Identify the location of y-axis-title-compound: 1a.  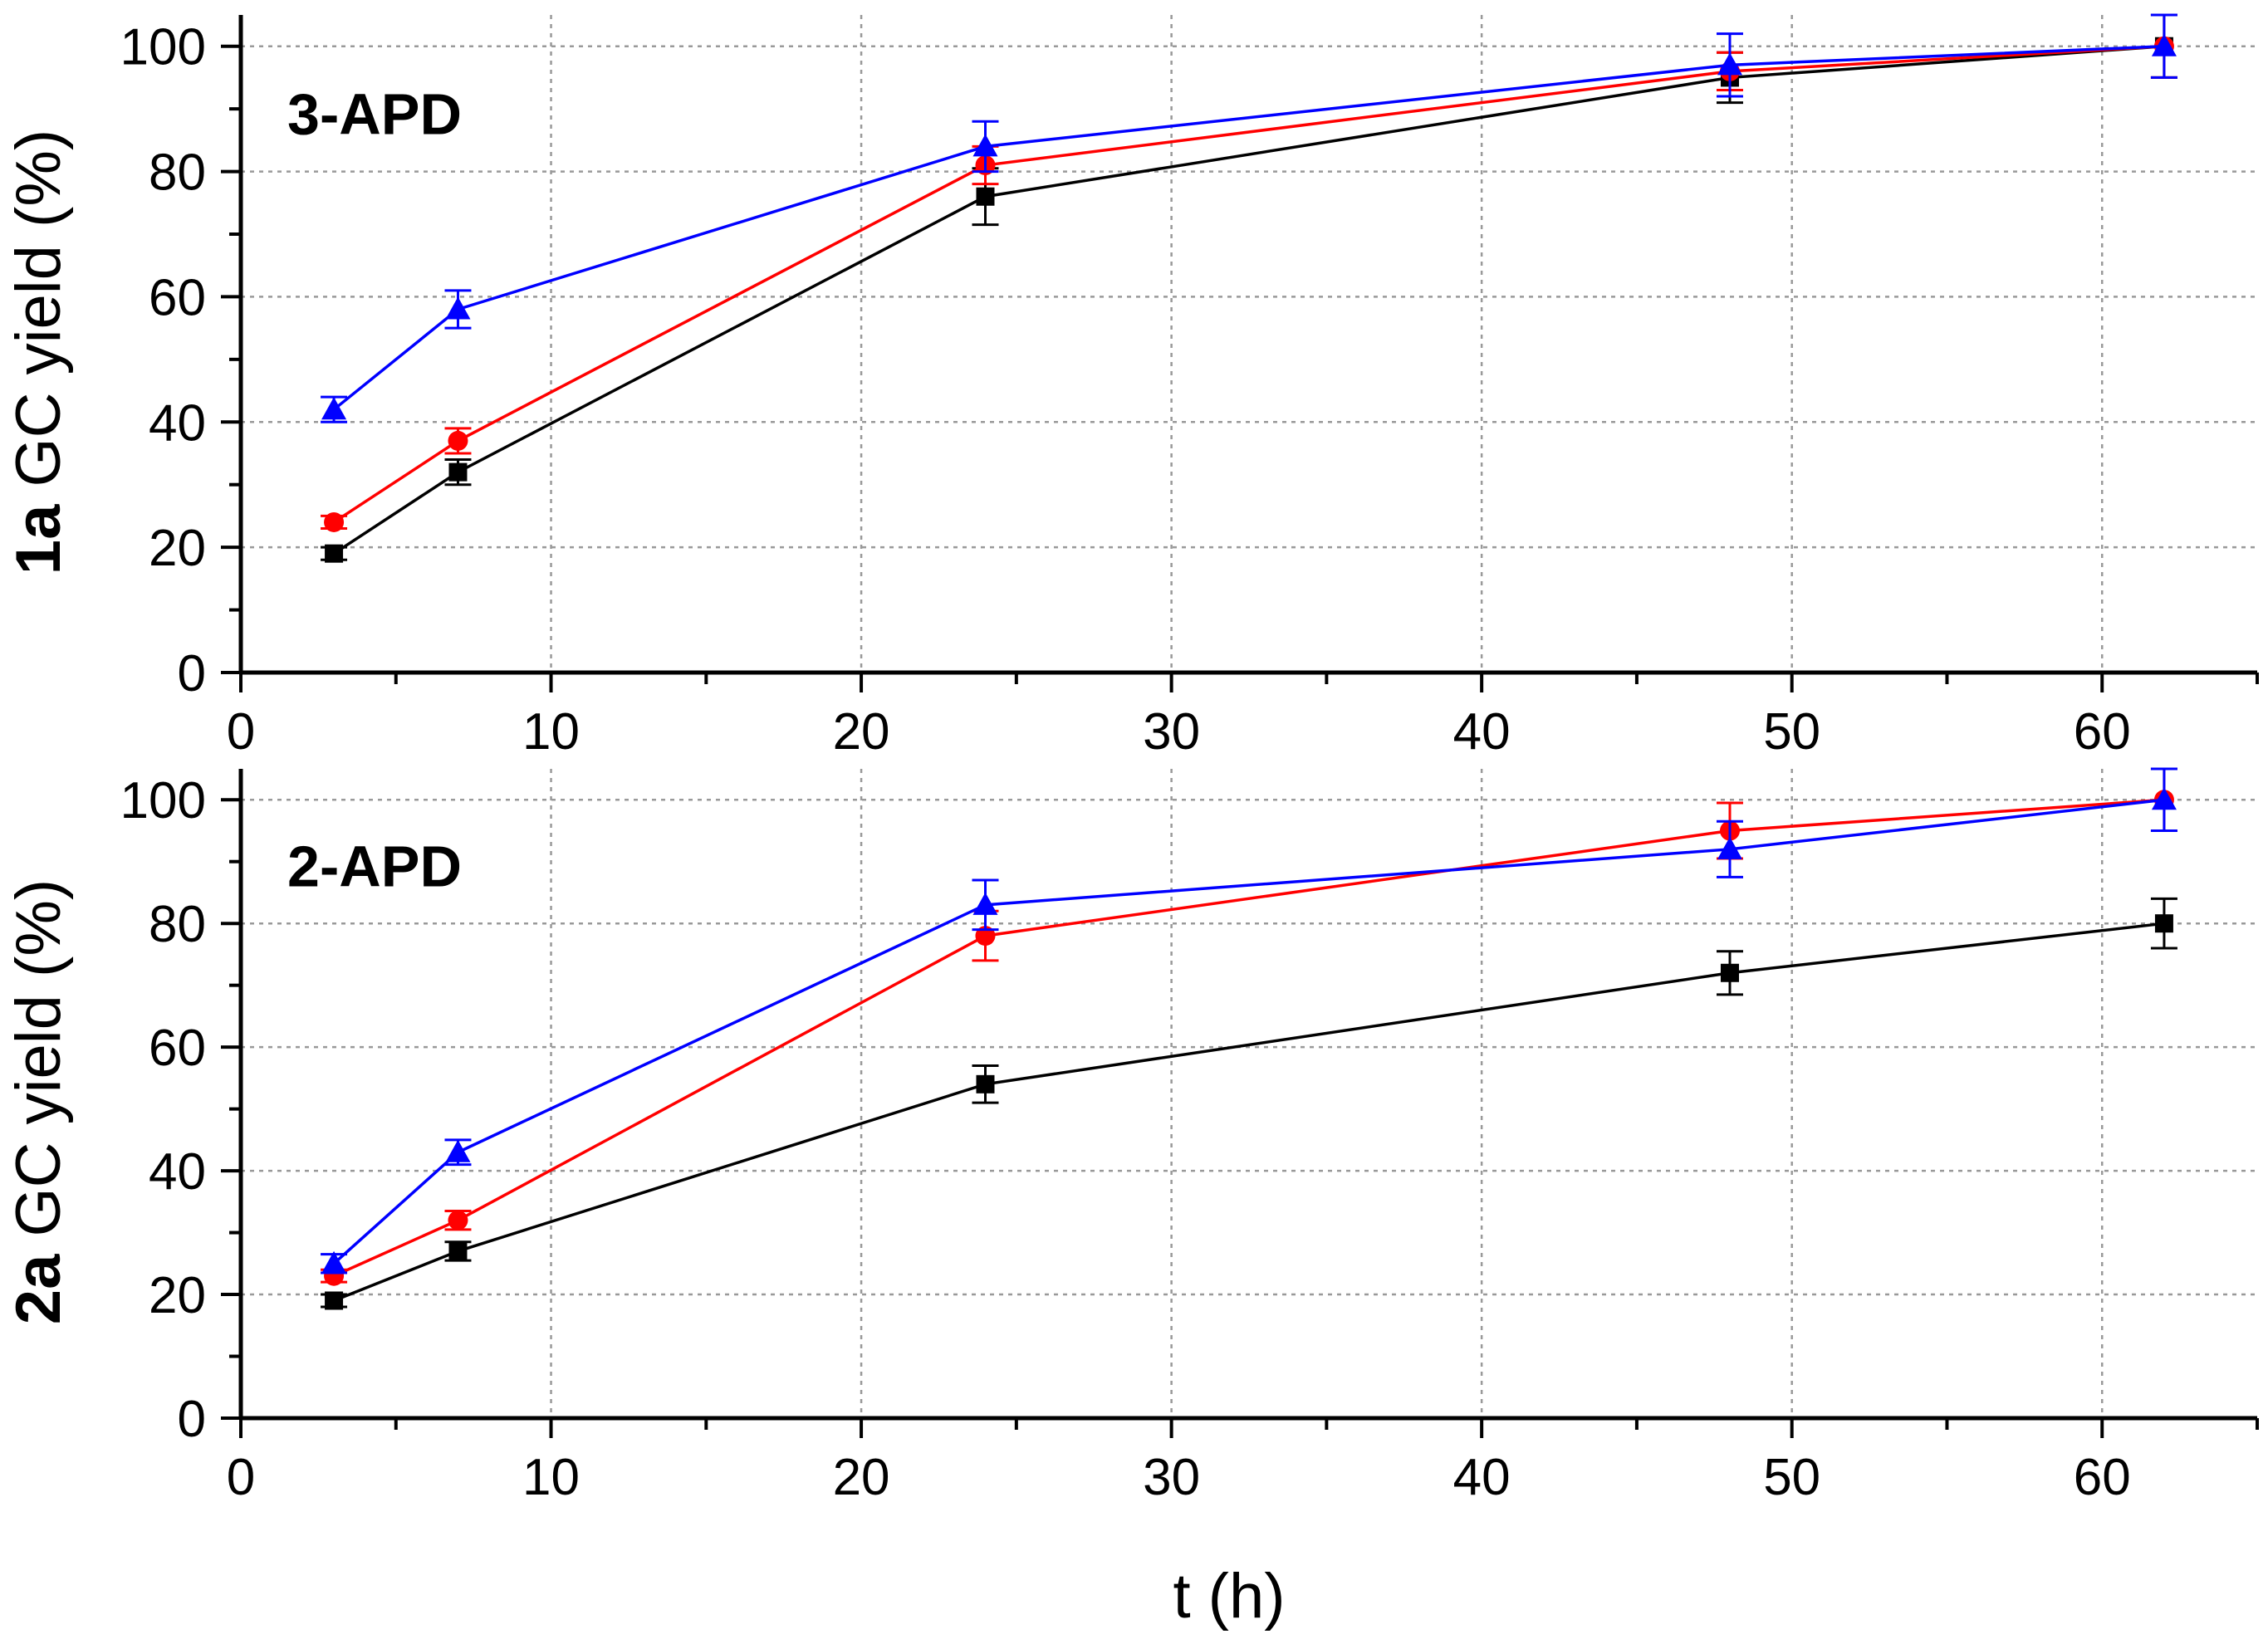
(38, 539).